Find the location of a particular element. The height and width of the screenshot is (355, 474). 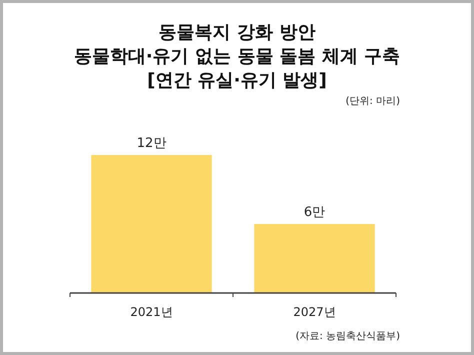

data-label: 12만 is located at coordinates (151, 143).